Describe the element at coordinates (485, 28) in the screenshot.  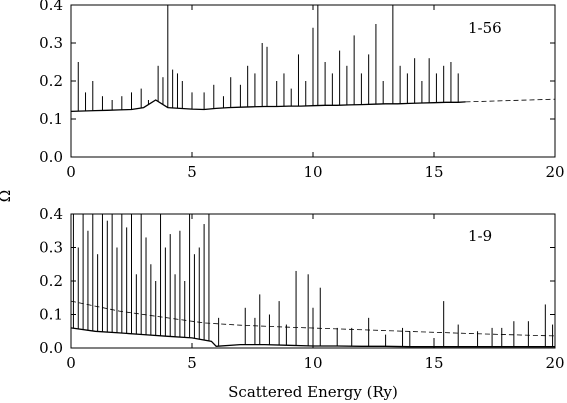
I see `panel-label: 1-56` at that location.